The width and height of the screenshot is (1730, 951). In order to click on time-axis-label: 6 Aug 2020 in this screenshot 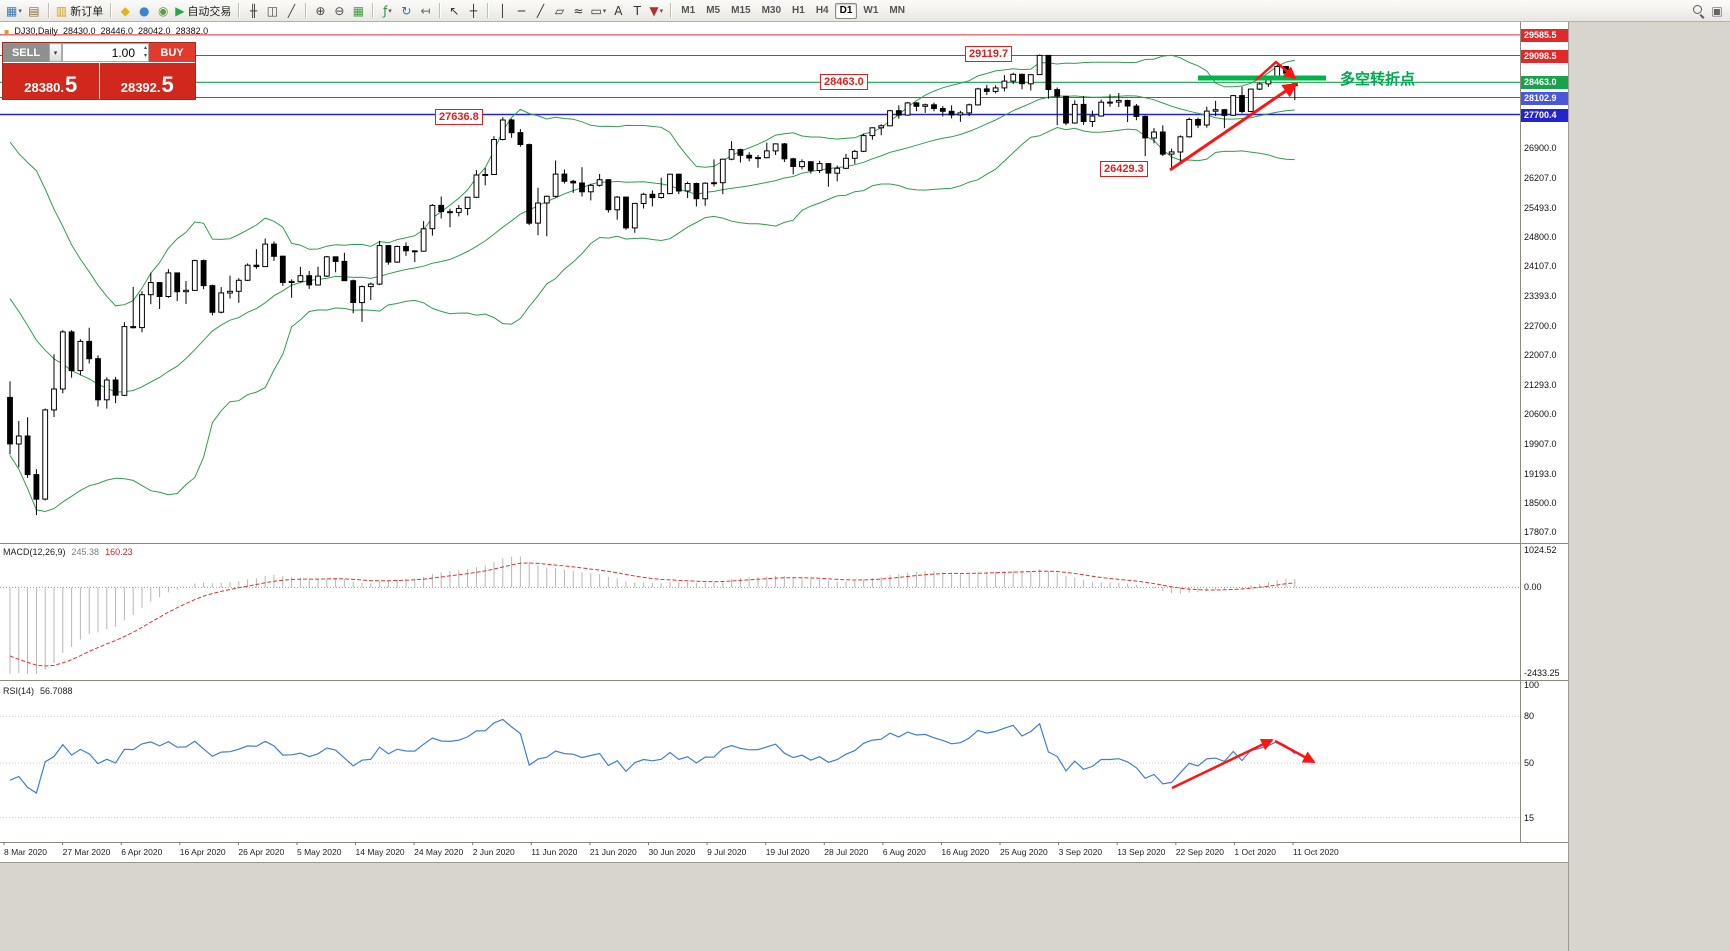, I will do `click(904, 852)`.